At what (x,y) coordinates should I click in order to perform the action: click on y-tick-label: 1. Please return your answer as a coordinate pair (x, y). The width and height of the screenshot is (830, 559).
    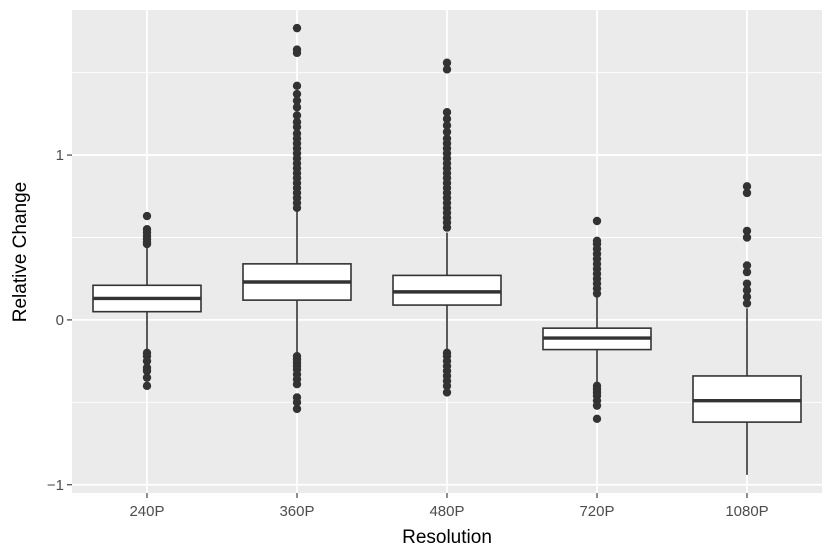
    Looking at the image, I should click on (60, 155).